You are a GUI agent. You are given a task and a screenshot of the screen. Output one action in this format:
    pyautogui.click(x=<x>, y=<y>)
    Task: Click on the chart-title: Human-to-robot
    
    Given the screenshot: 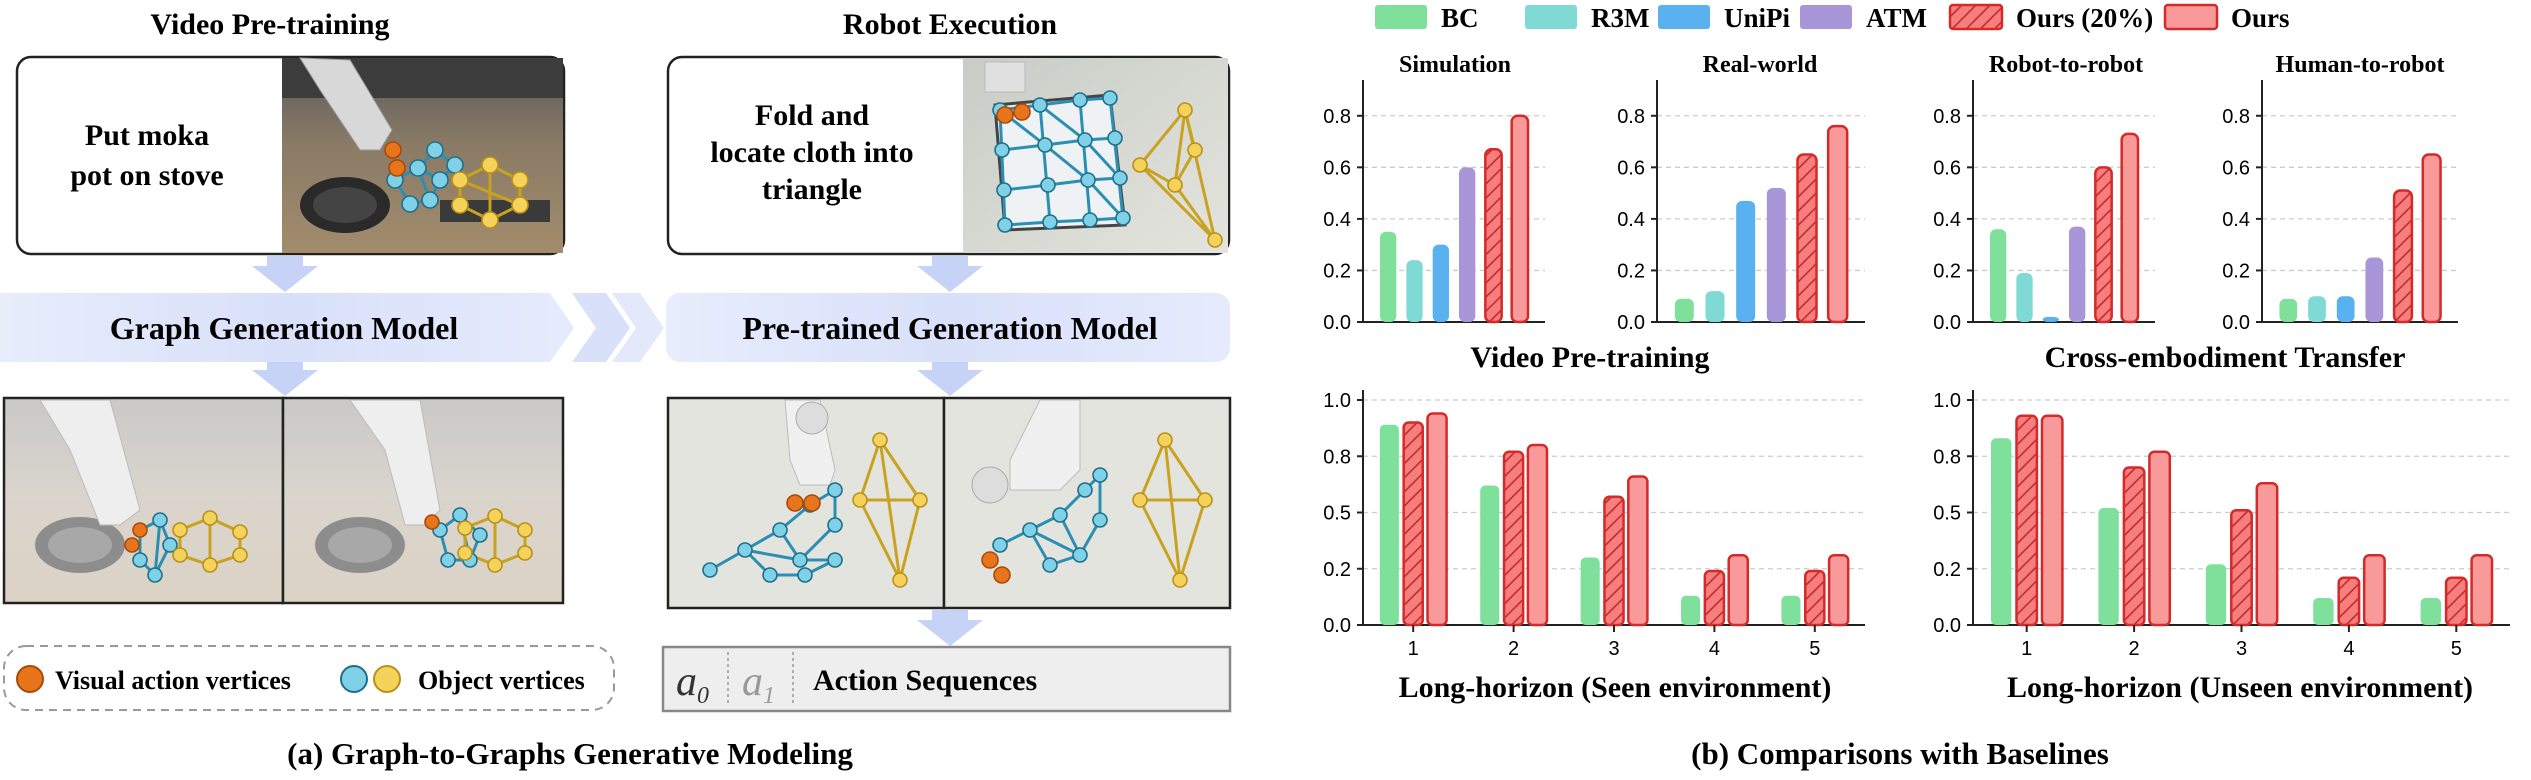 What is the action you would take?
    pyautogui.click(x=2360, y=65)
    